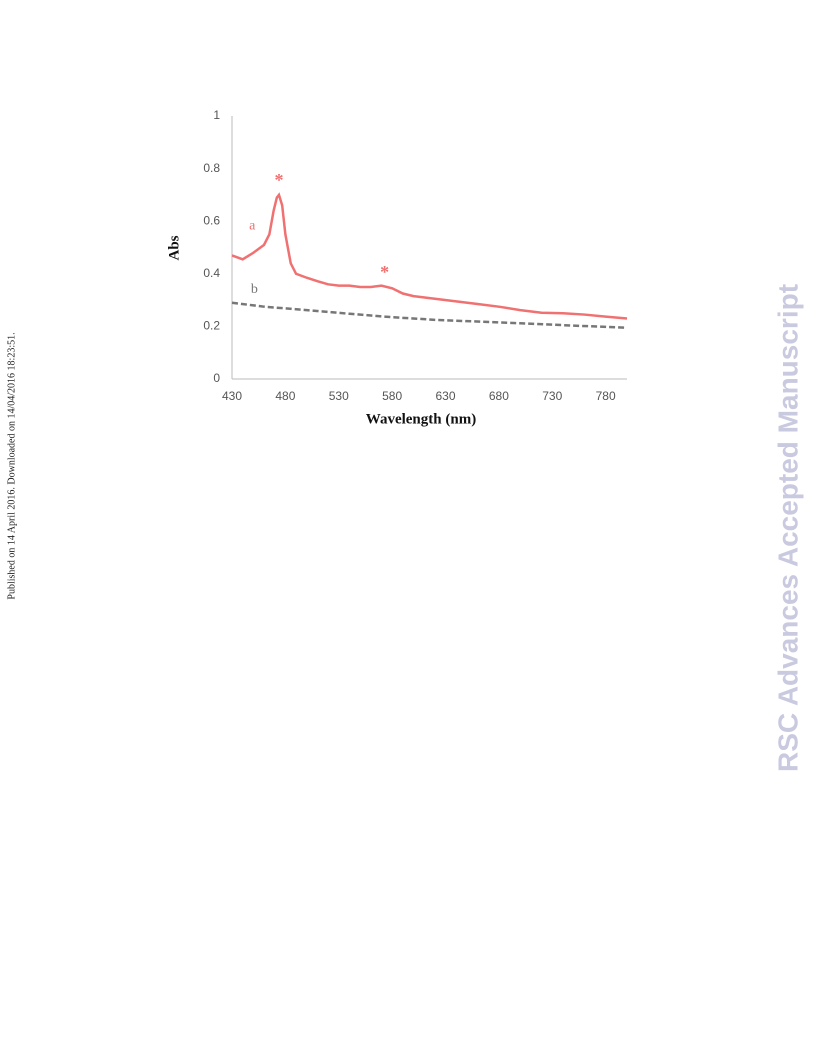 The image size is (816, 1056). I want to click on x-tick-label: 730, so click(552, 396).